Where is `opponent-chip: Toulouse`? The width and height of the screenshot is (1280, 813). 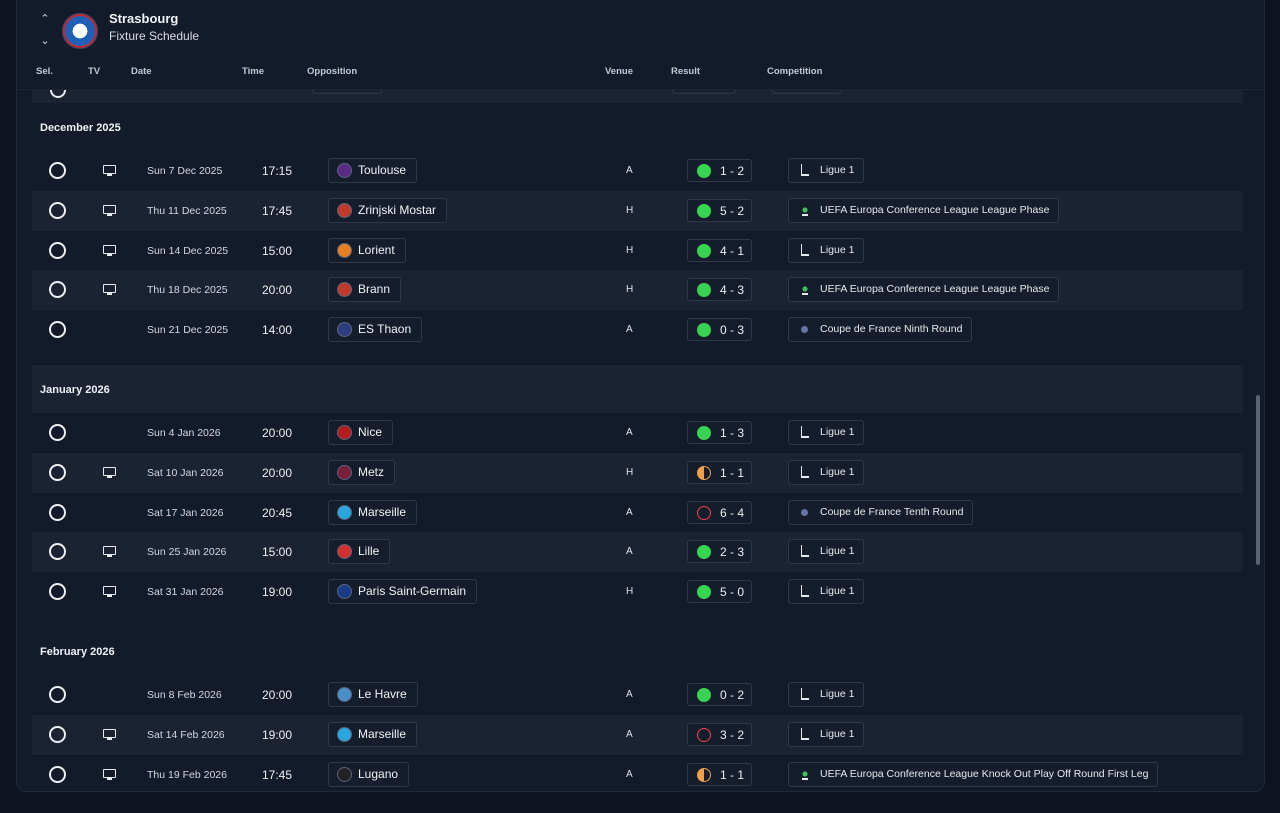
opponent-chip: Toulouse is located at coordinates (373, 170).